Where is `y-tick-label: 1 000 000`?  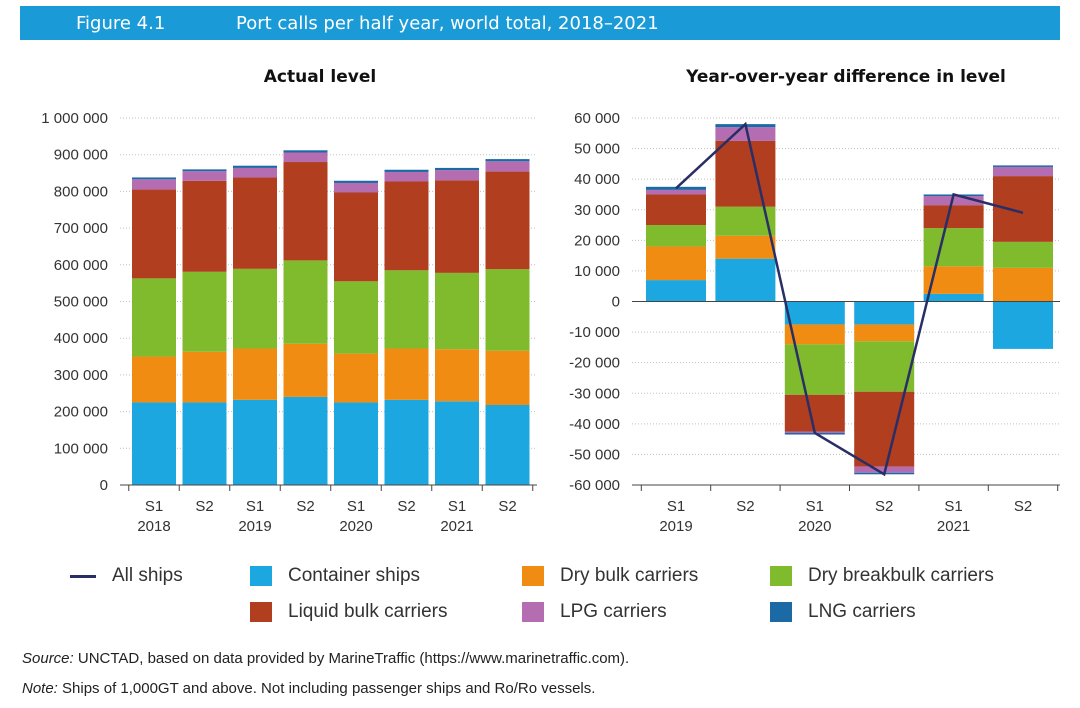 y-tick-label: 1 000 000 is located at coordinates (74, 118).